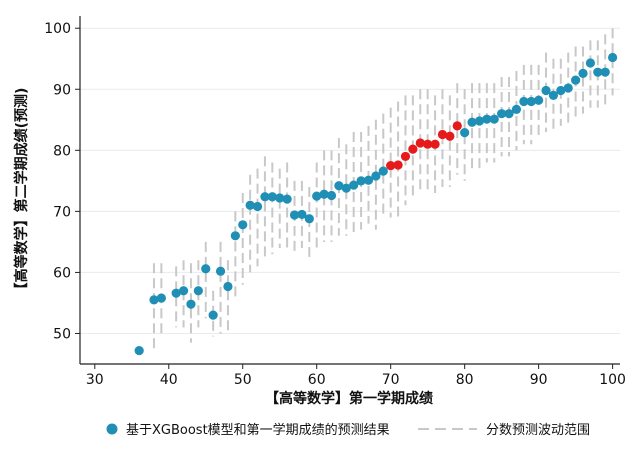  Describe the element at coordinates (612, 380) in the screenshot. I see `x-tick-label: 100` at that location.